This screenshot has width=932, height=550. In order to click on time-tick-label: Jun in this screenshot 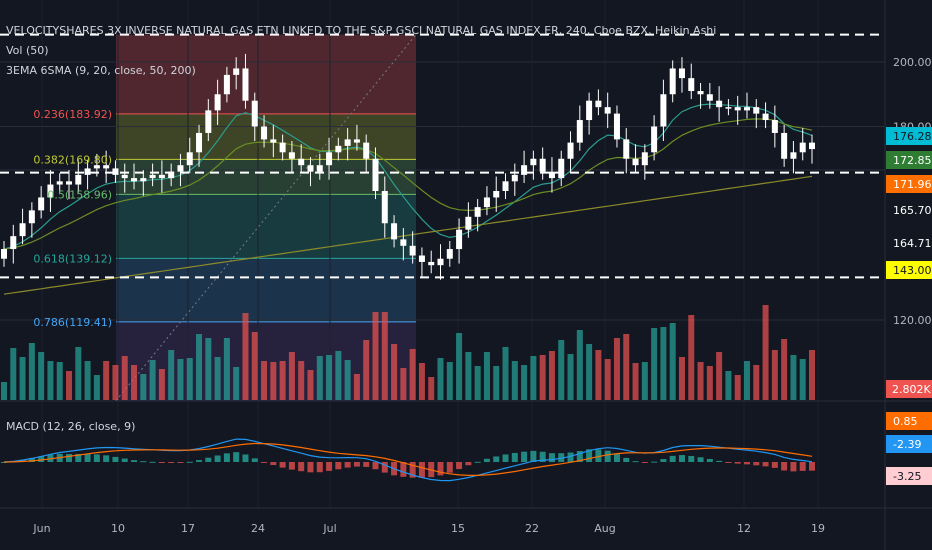, I will do `click(41, 528)`.